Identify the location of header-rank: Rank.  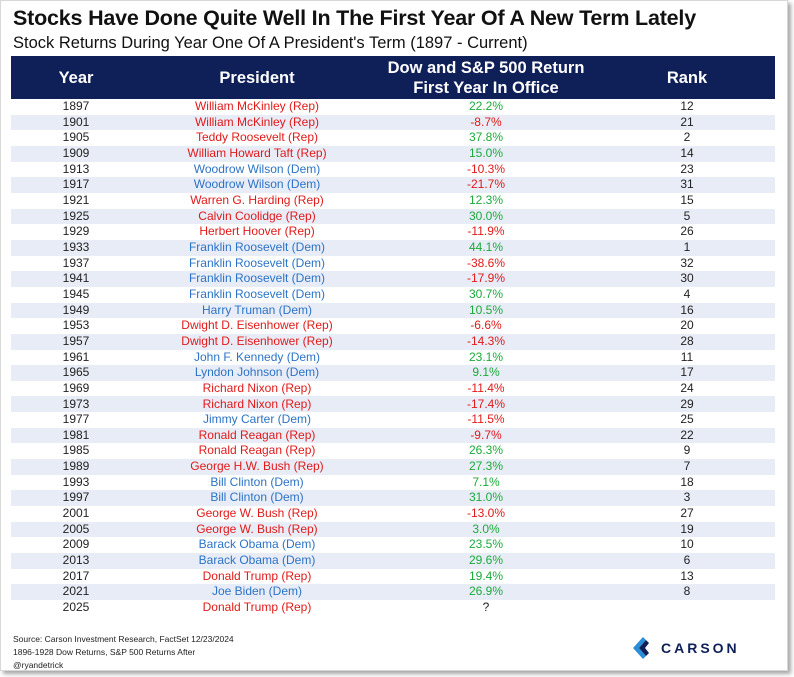
(687, 77).